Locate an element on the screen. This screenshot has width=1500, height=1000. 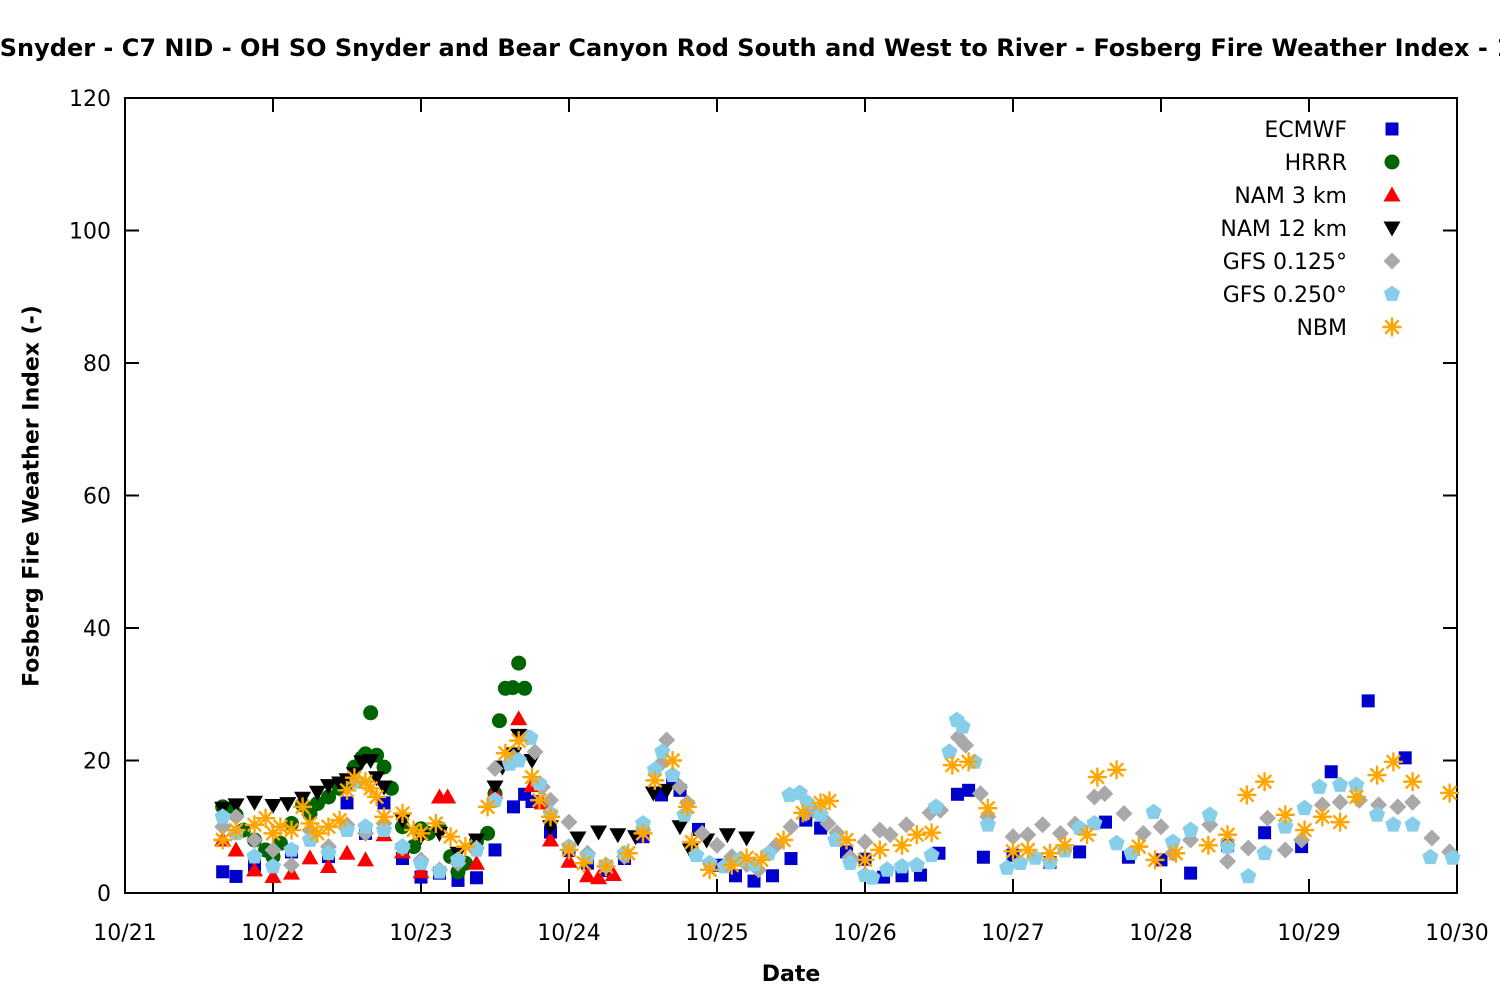
x-tick-label: 10/27 is located at coordinates (1012, 933).